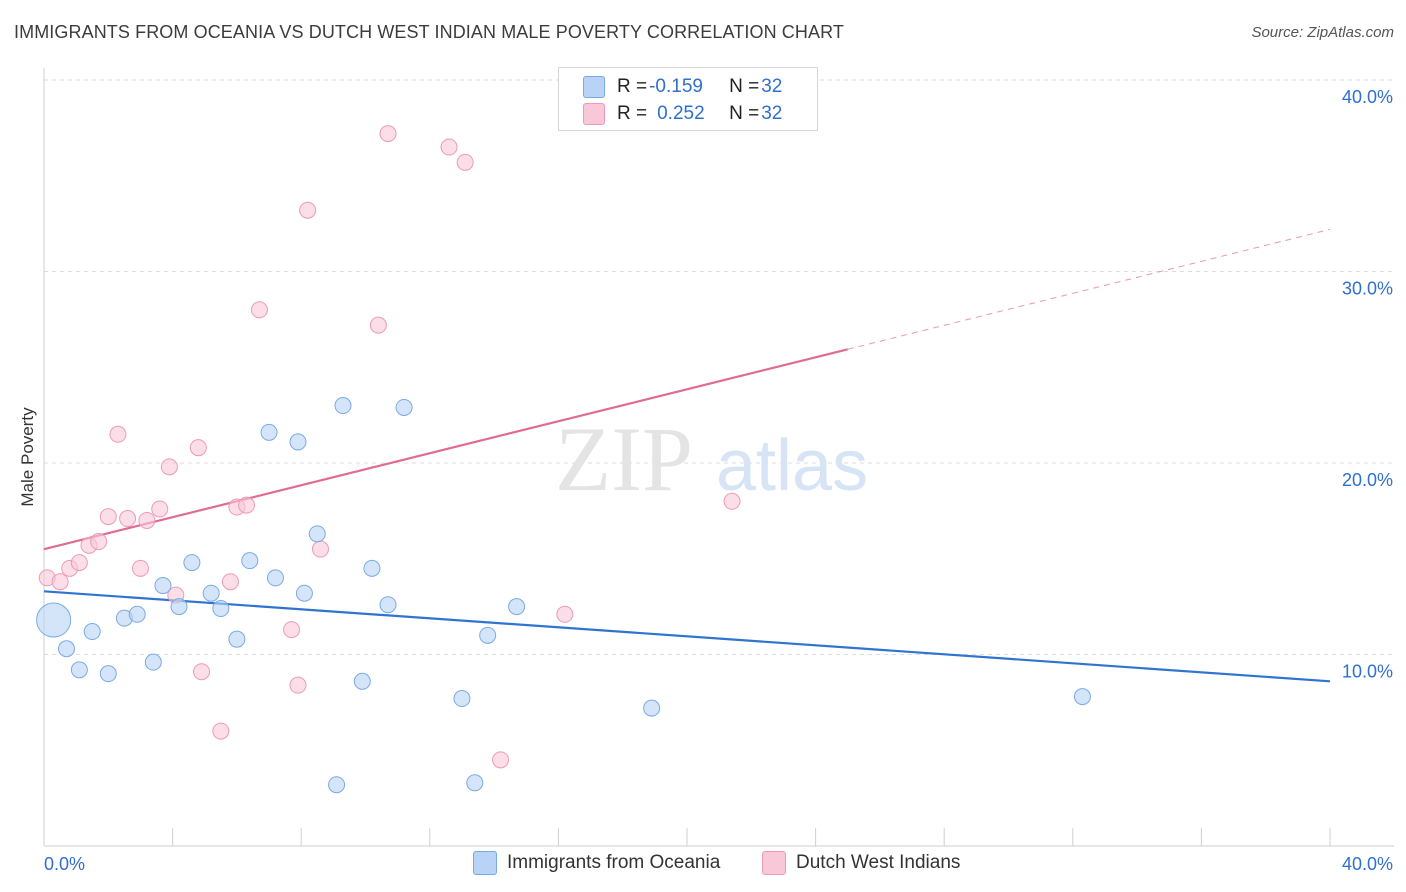  Describe the element at coordinates (27, 457) in the screenshot. I see `y-axis-label: Male Poverty` at that location.